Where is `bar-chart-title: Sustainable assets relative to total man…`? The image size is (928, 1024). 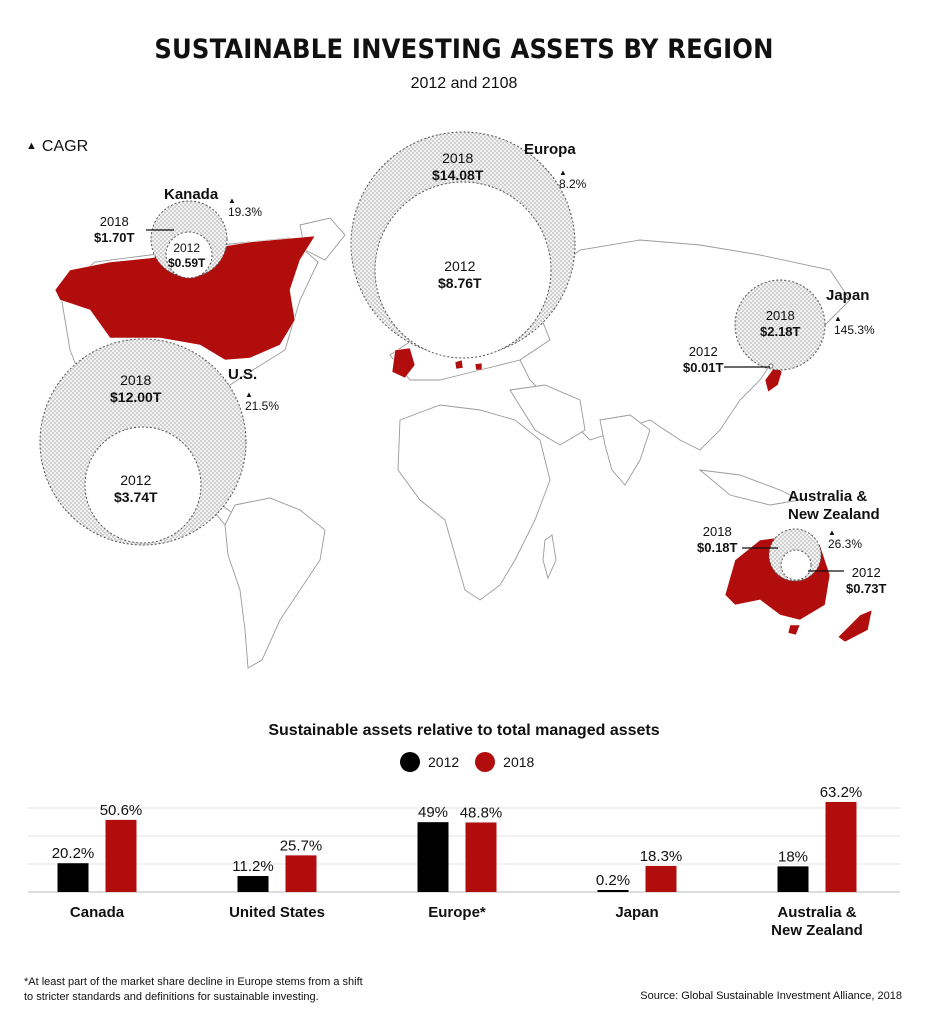
bar-chart-title: Sustainable assets relative to total man… is located at coordinates (464, 730).